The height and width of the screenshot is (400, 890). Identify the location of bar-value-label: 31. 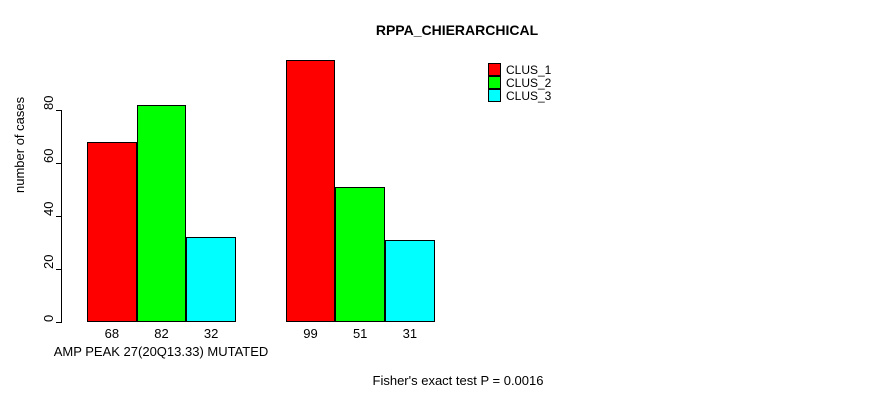
(410, 333).